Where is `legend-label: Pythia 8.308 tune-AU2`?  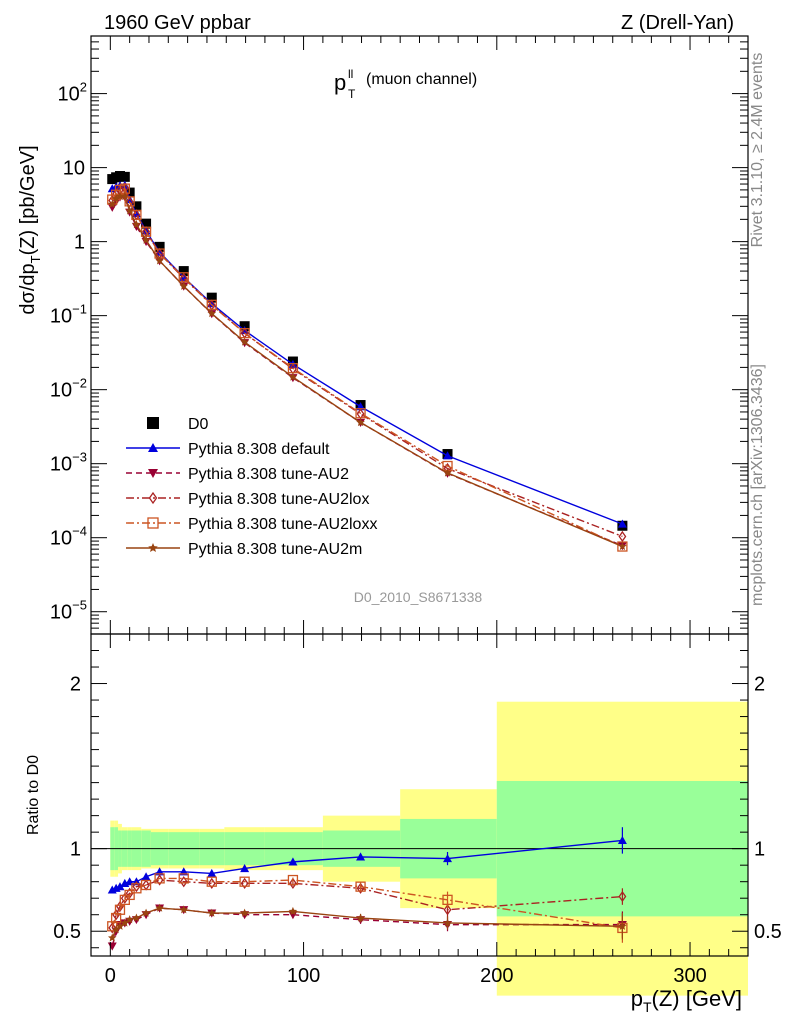
legend-label: Pythia 8.308 tune-AU2 is located at coordinates (268, 474).